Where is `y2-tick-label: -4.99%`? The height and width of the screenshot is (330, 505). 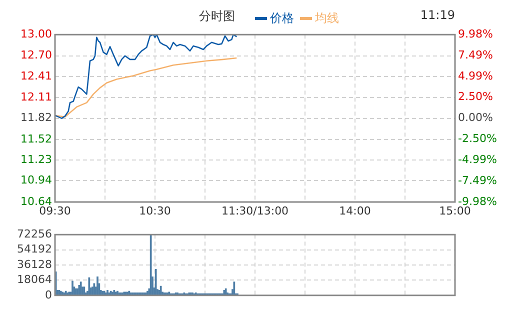
y2-tick-label: -4.99% is located at coordinates (477, 159).